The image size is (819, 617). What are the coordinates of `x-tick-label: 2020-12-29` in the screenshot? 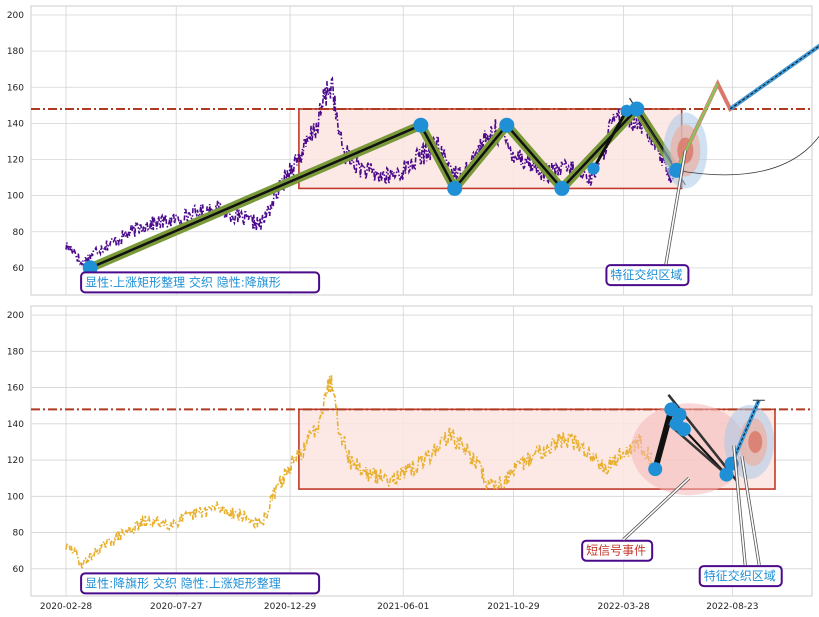 It's located at (290, 607).